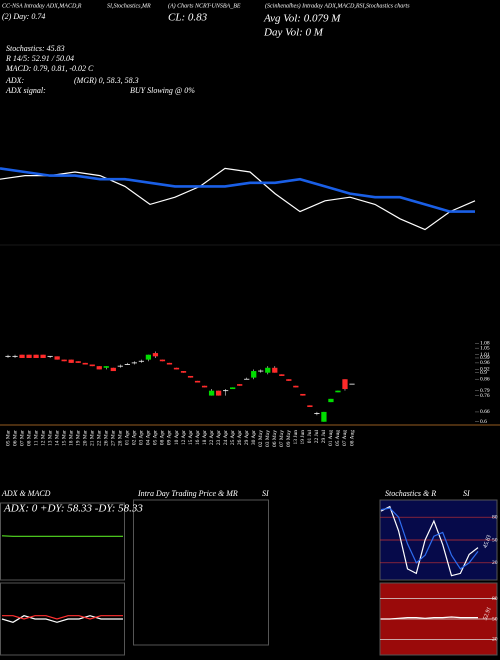  I want to click on x-tick-label: 22 Jul, so click(317, 437).